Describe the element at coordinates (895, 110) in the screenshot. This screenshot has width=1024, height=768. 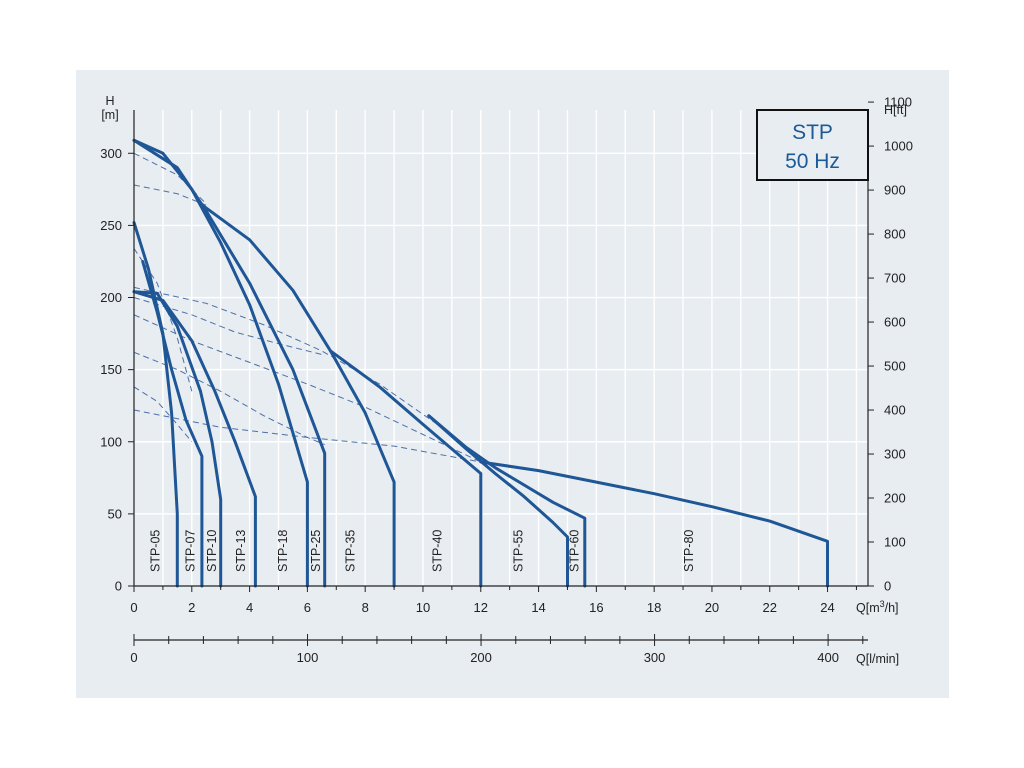
I see `y-right-axis-title: H[ft]` at that location.